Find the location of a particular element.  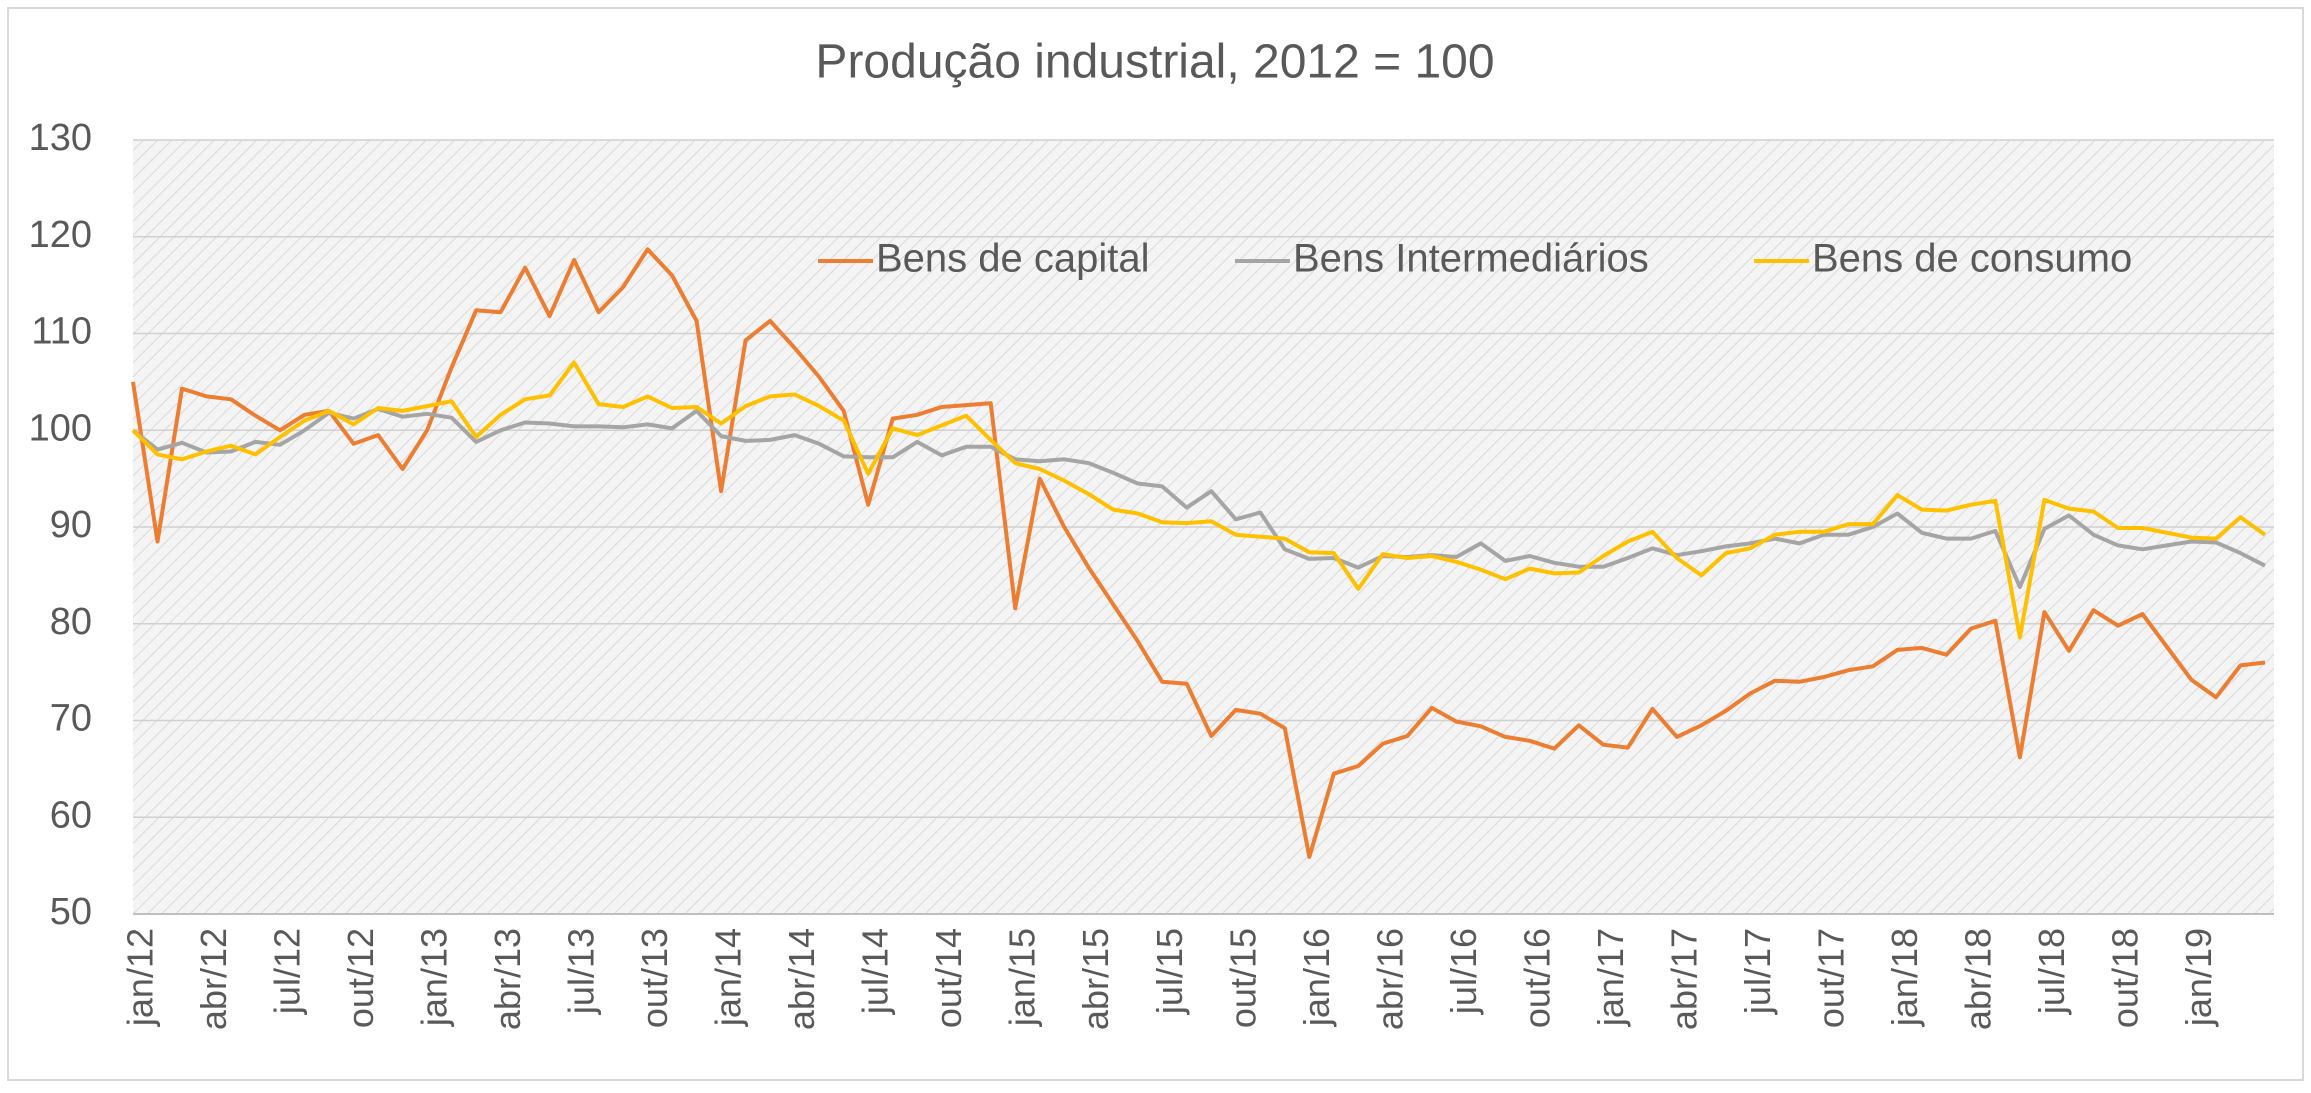

x-tick-label: out/15 is located at coordinates (1242, 978).